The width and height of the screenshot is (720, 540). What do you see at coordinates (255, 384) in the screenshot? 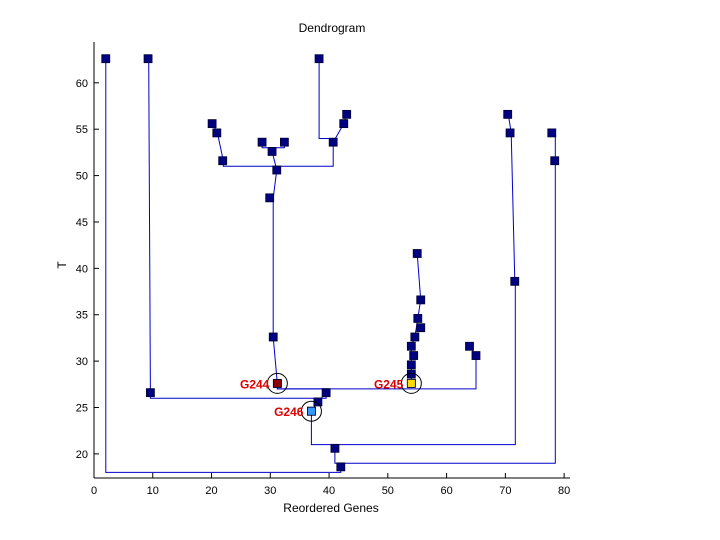
I see `highlight-label: G244` at bounding box center [255, 384].